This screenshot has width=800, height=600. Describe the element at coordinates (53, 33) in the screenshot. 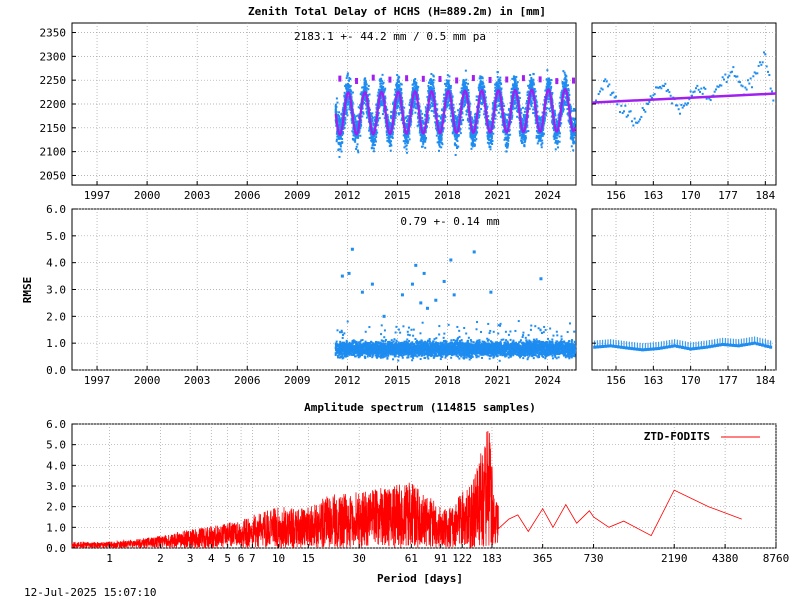

I see `ztd-long-ytick-label: 2350` at that location.